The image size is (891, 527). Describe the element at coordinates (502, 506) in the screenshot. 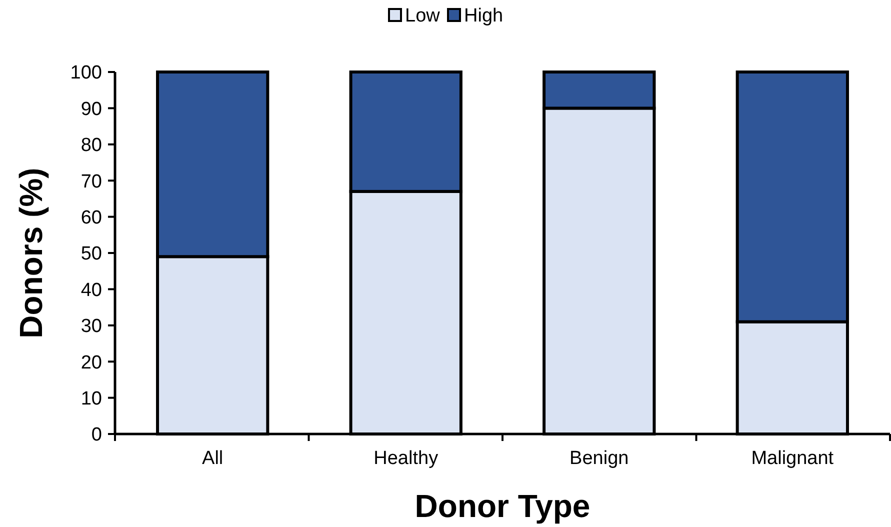

I see `x-axis-title: Donor Type` at that location.